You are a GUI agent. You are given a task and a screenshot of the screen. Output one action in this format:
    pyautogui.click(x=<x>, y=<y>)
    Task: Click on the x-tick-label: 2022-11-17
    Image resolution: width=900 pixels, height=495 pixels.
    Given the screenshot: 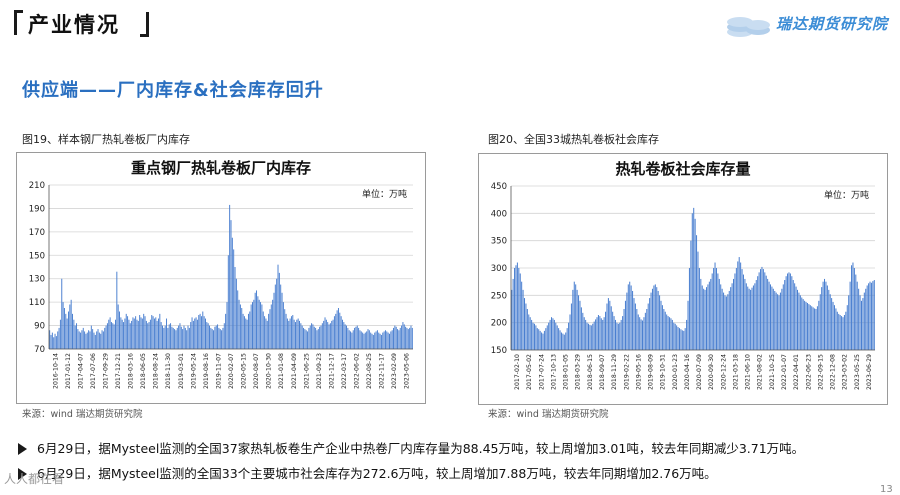 What is the action you would take?
    pyautogui.click(x=382, y=371)
    